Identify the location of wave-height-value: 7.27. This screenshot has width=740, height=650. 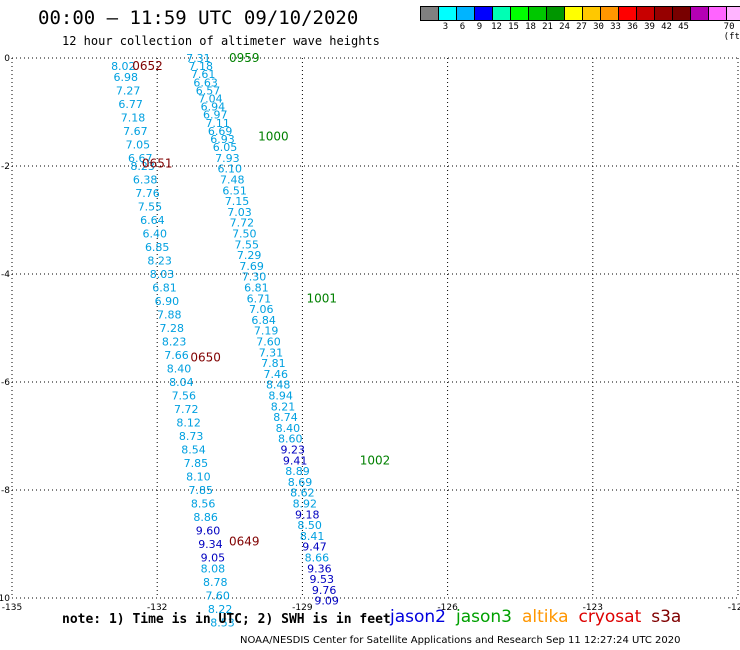
(128, 90).